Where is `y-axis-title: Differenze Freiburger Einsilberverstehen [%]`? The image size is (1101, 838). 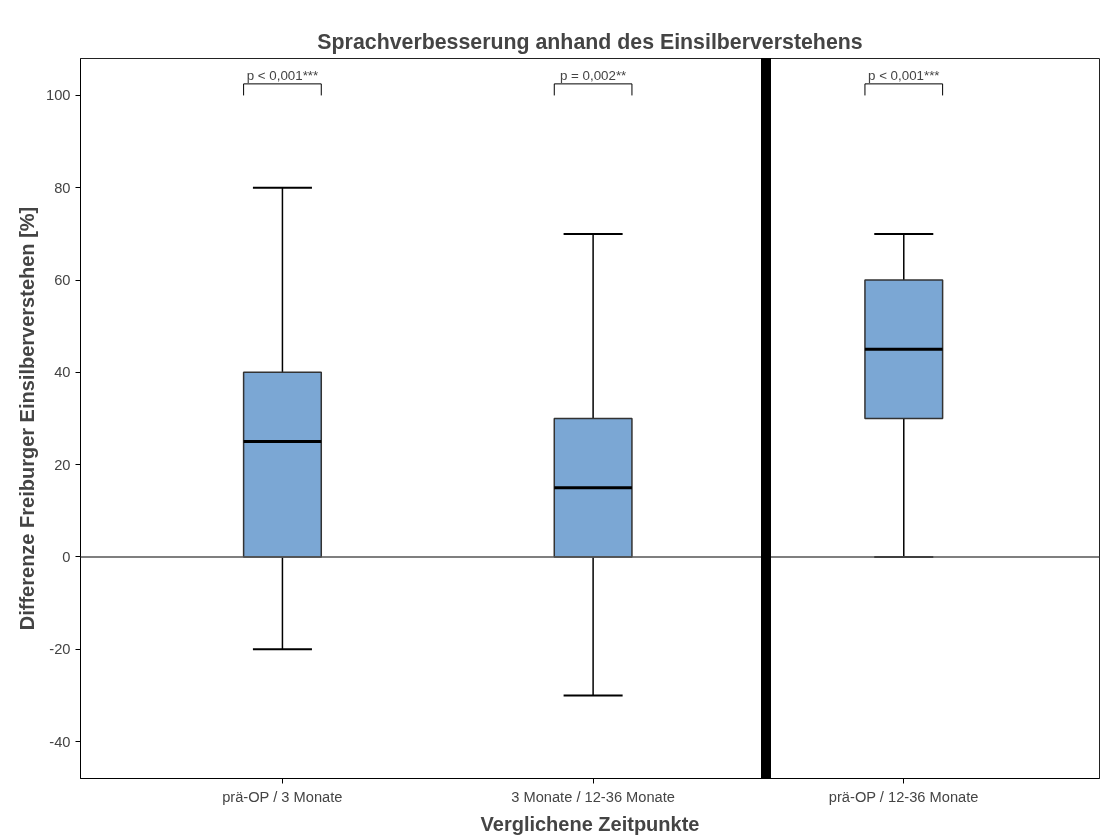 y-axis-title: Differenze Freiburger Einsilberverstehen [%] is located at coordinates (27, 418).